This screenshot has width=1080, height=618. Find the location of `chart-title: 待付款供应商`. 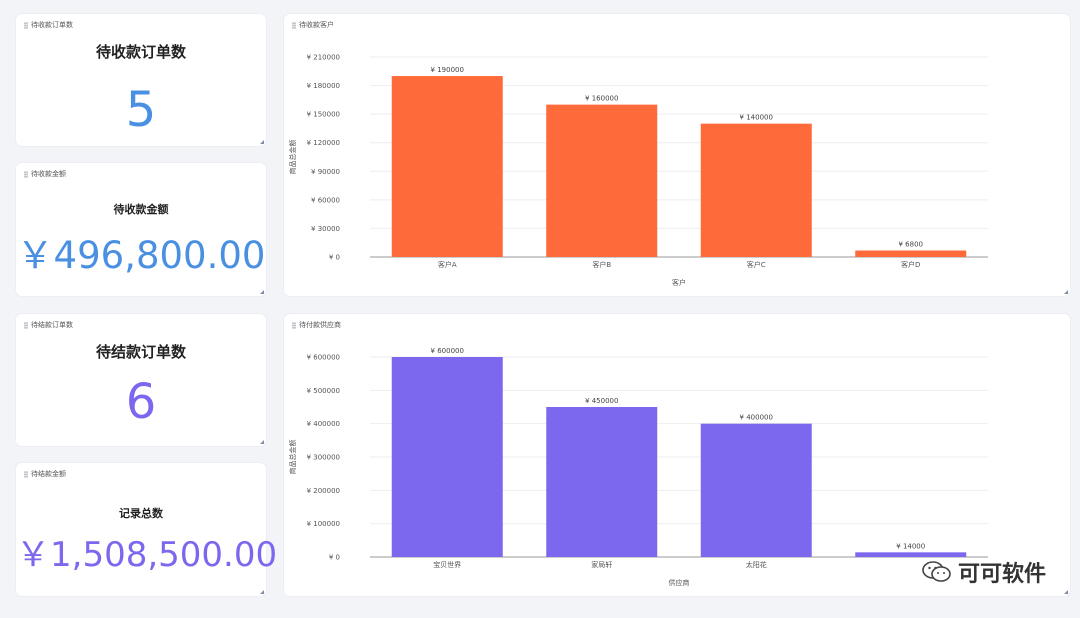

chart-title: 待付款供应商 is located at coordinates (320, 325).